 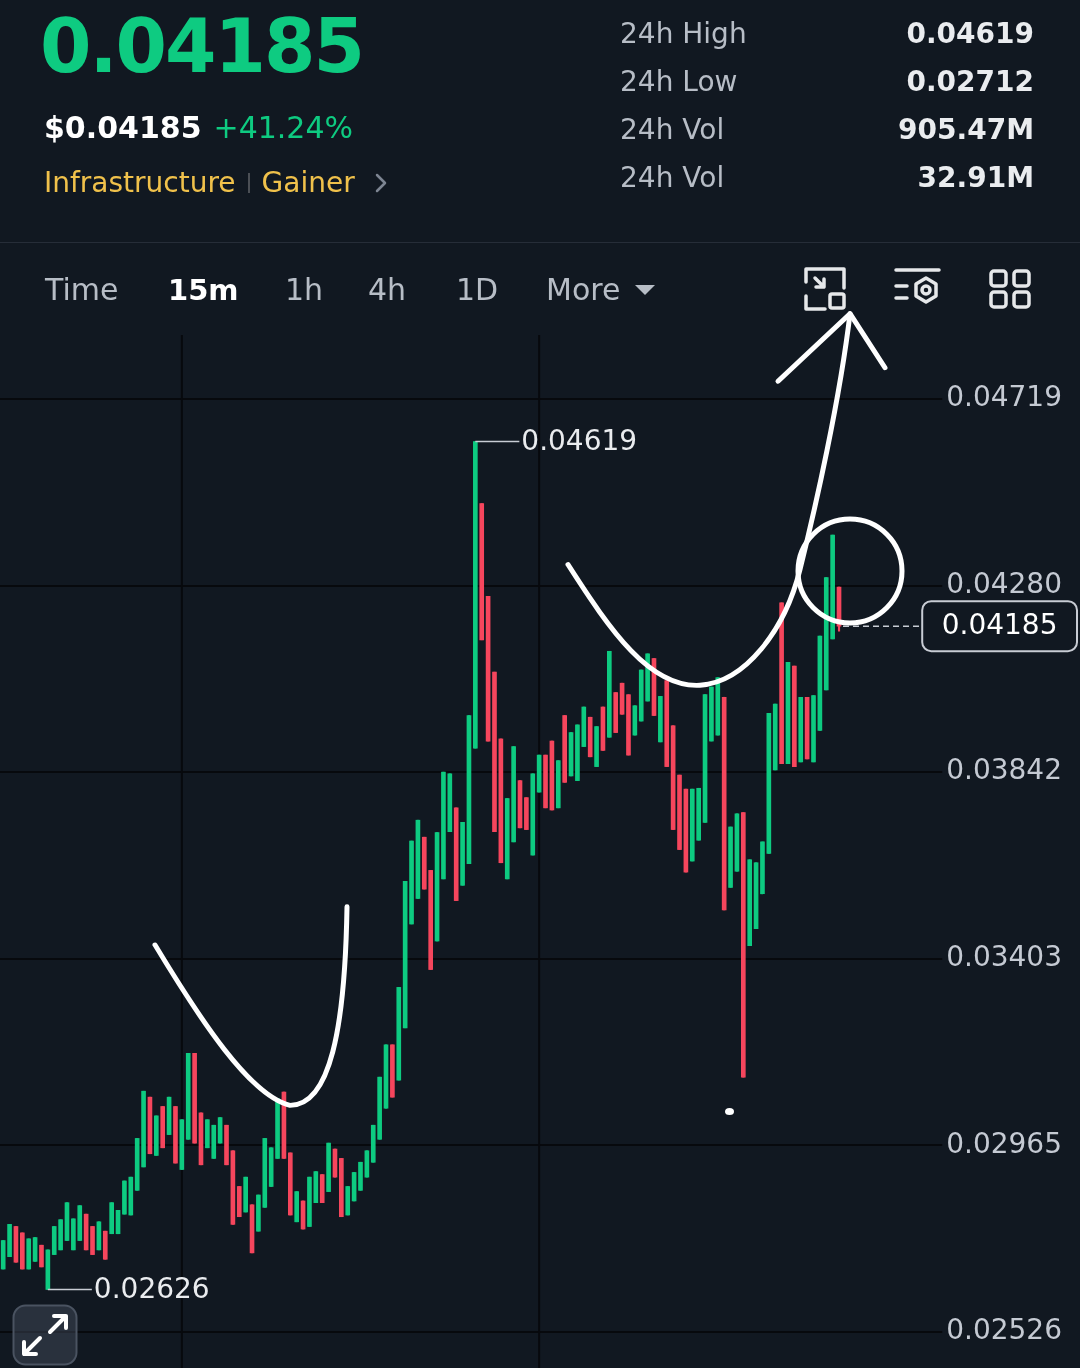 I want to click on text: 24h High, so click(x=683, y=34).